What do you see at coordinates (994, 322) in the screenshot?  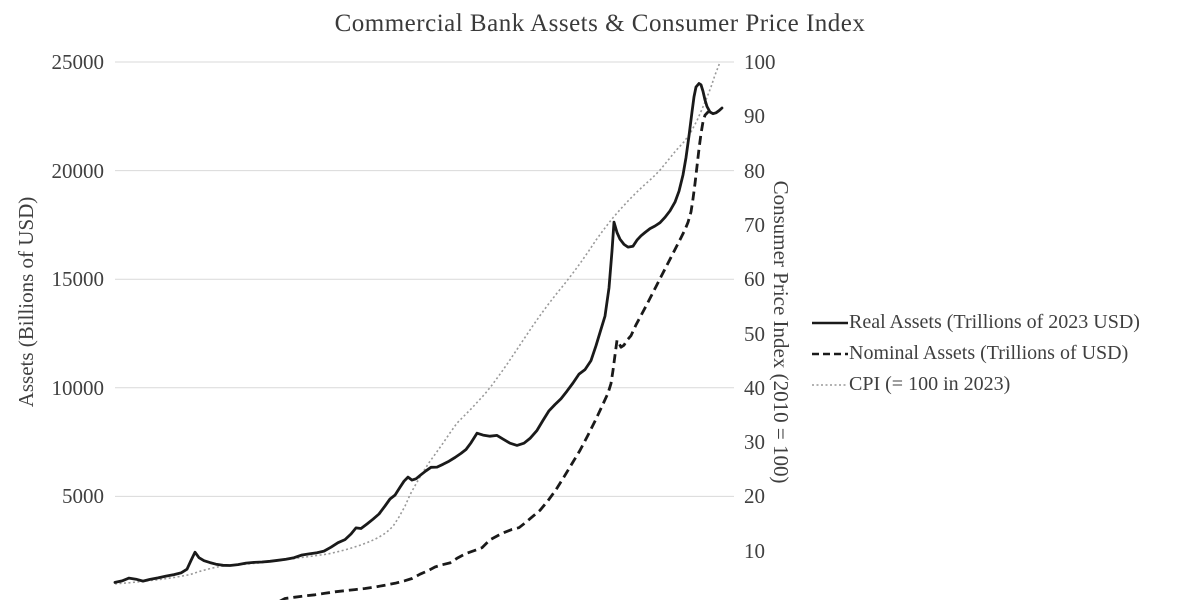 I see `legend-label-real-assets: Real Assets (Trillions of 2023 USD)` at bounding box center [994, 322].